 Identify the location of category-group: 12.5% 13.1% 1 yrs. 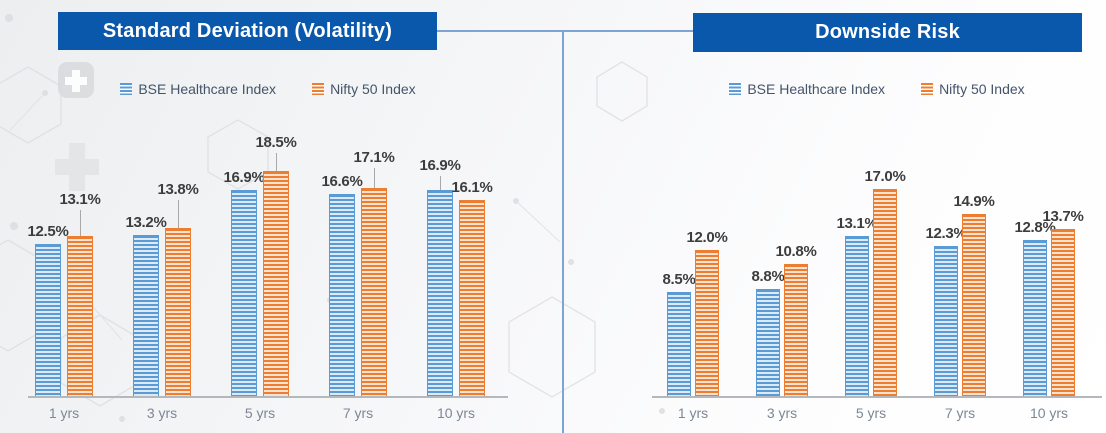
(64, 288).